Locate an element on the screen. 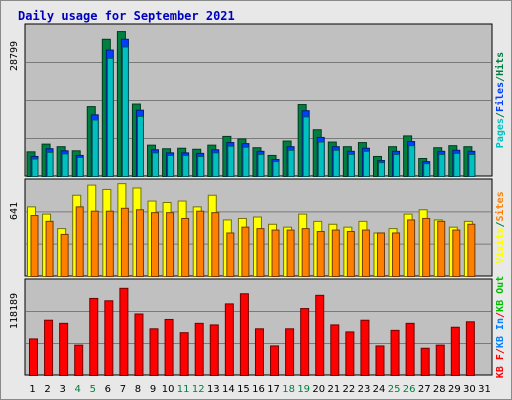 Image resolution: width=512 pixels, height=400 pixels. x-tick-label: 5 is located at coordinates (93, 389).